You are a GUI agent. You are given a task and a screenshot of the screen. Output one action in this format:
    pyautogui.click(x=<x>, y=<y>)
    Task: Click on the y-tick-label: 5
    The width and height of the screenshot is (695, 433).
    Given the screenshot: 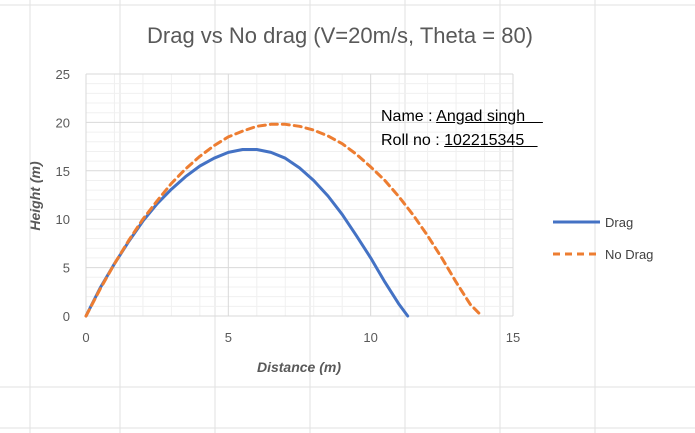 What is the action you would take?
    pyautogui.click(x=66, y=268)
    